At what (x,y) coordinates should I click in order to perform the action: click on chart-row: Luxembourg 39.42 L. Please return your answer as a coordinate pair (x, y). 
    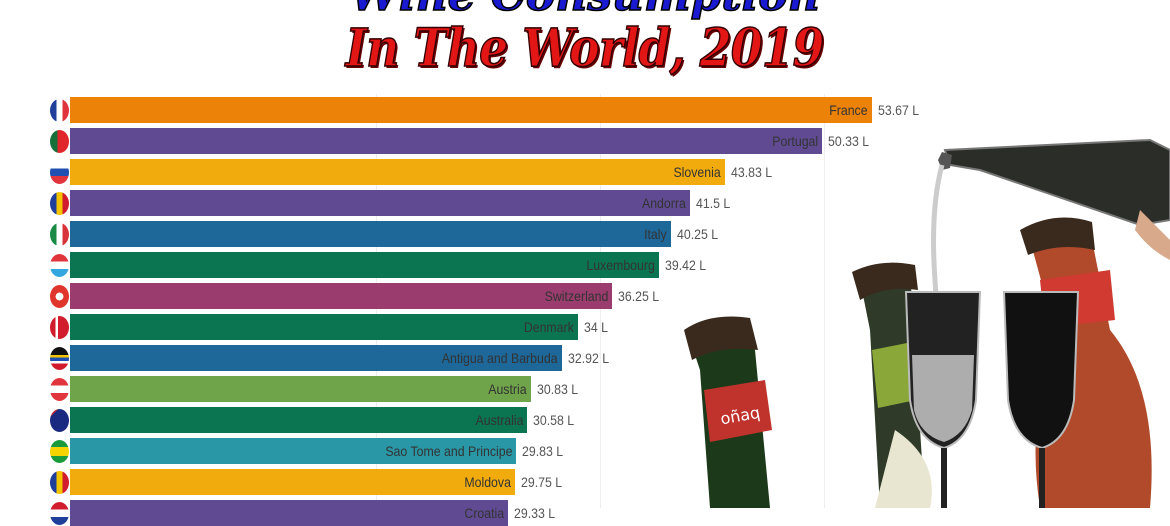
    Looking at the image, I should click on (585, 265).